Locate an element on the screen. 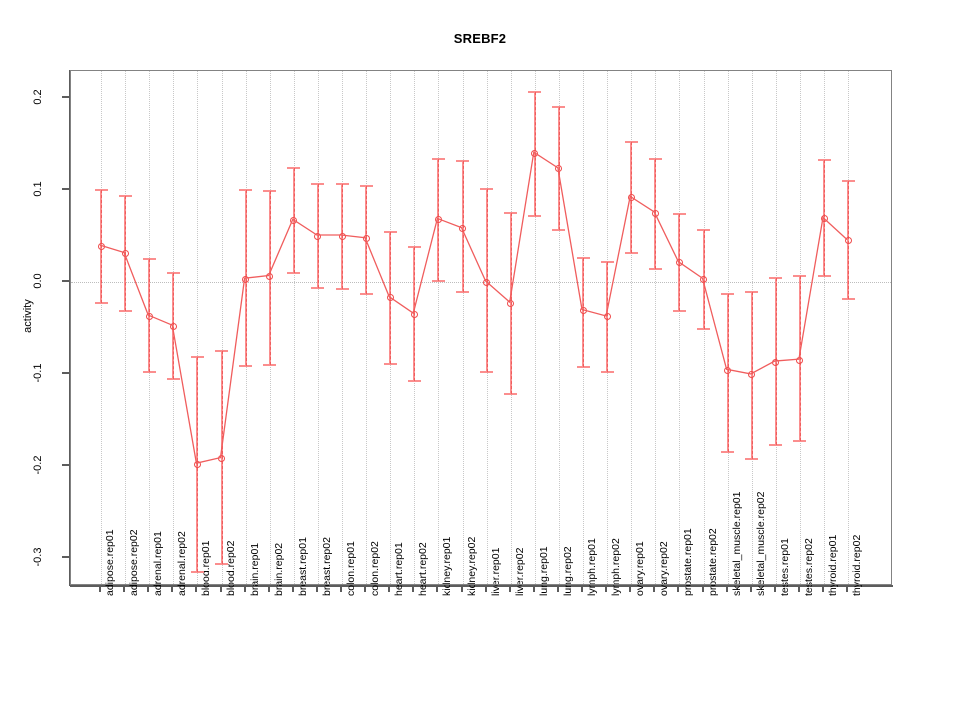  zero-gridline is located at coordinates (481, 282).